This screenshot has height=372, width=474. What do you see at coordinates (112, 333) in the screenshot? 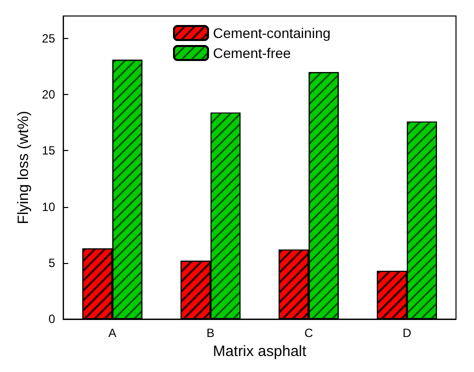
I see `x-tick-label: A` at bounding box center [112, 333].